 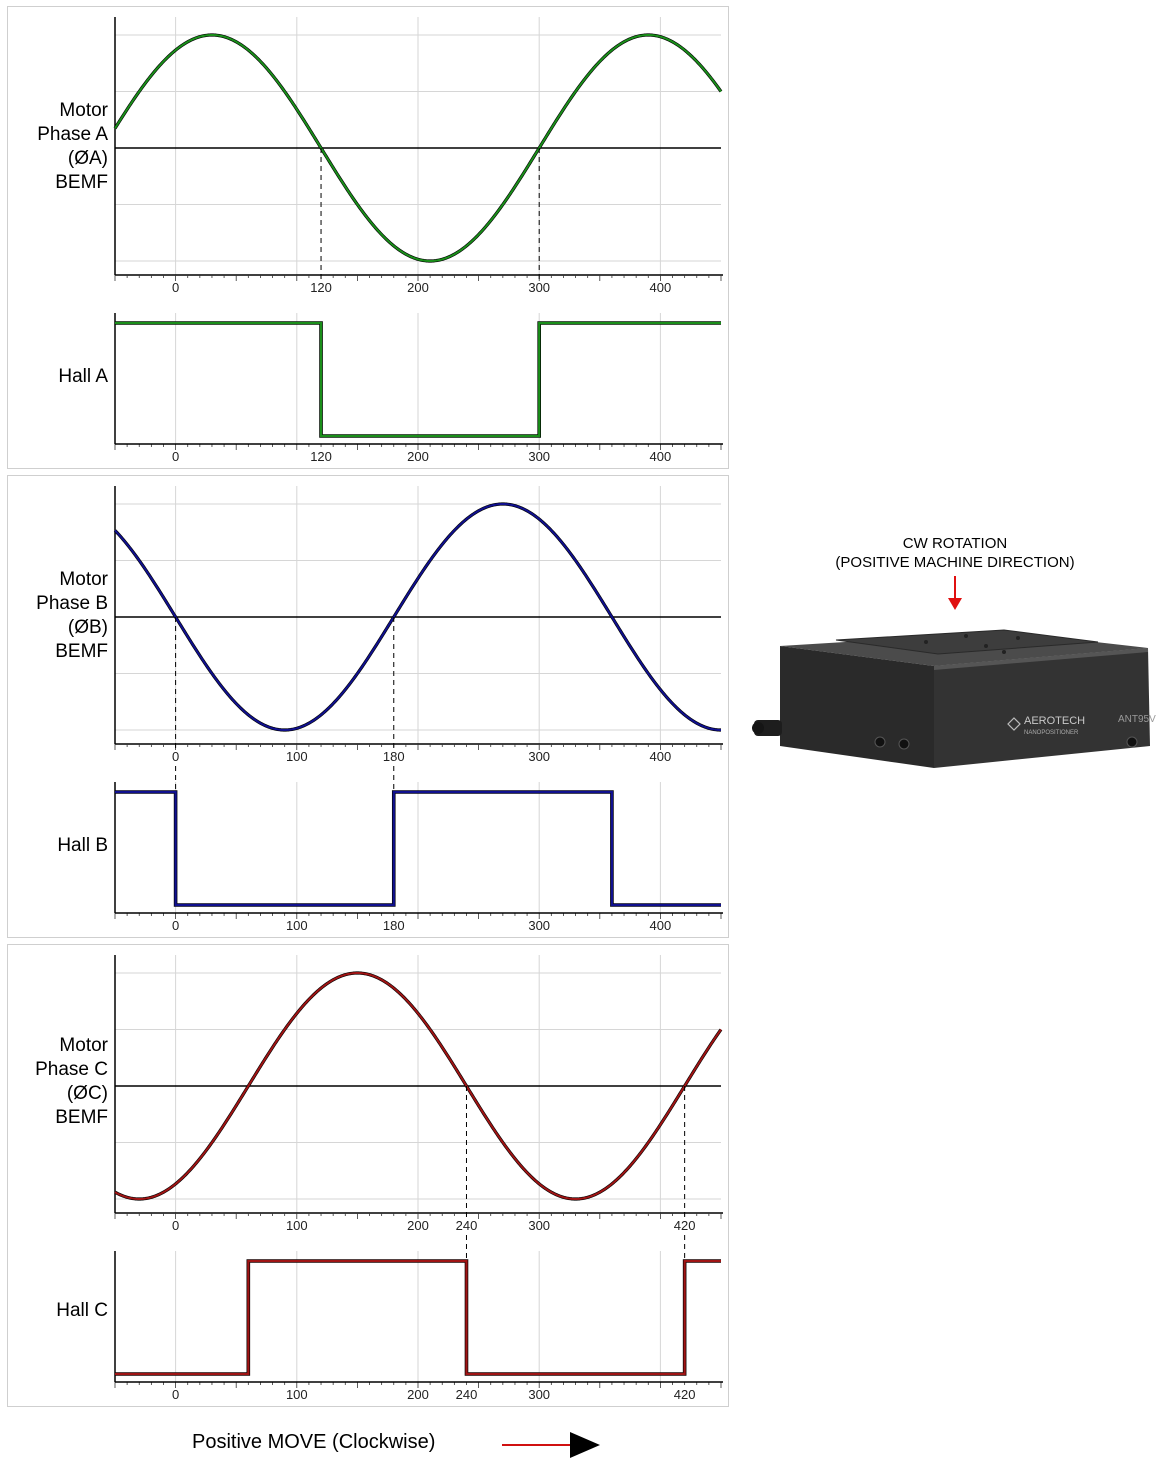 What do you see at coordinates (82, 1310) in the screenshot?
I see `hall-c-label: Hall C` at bounding box center [82, 1310].